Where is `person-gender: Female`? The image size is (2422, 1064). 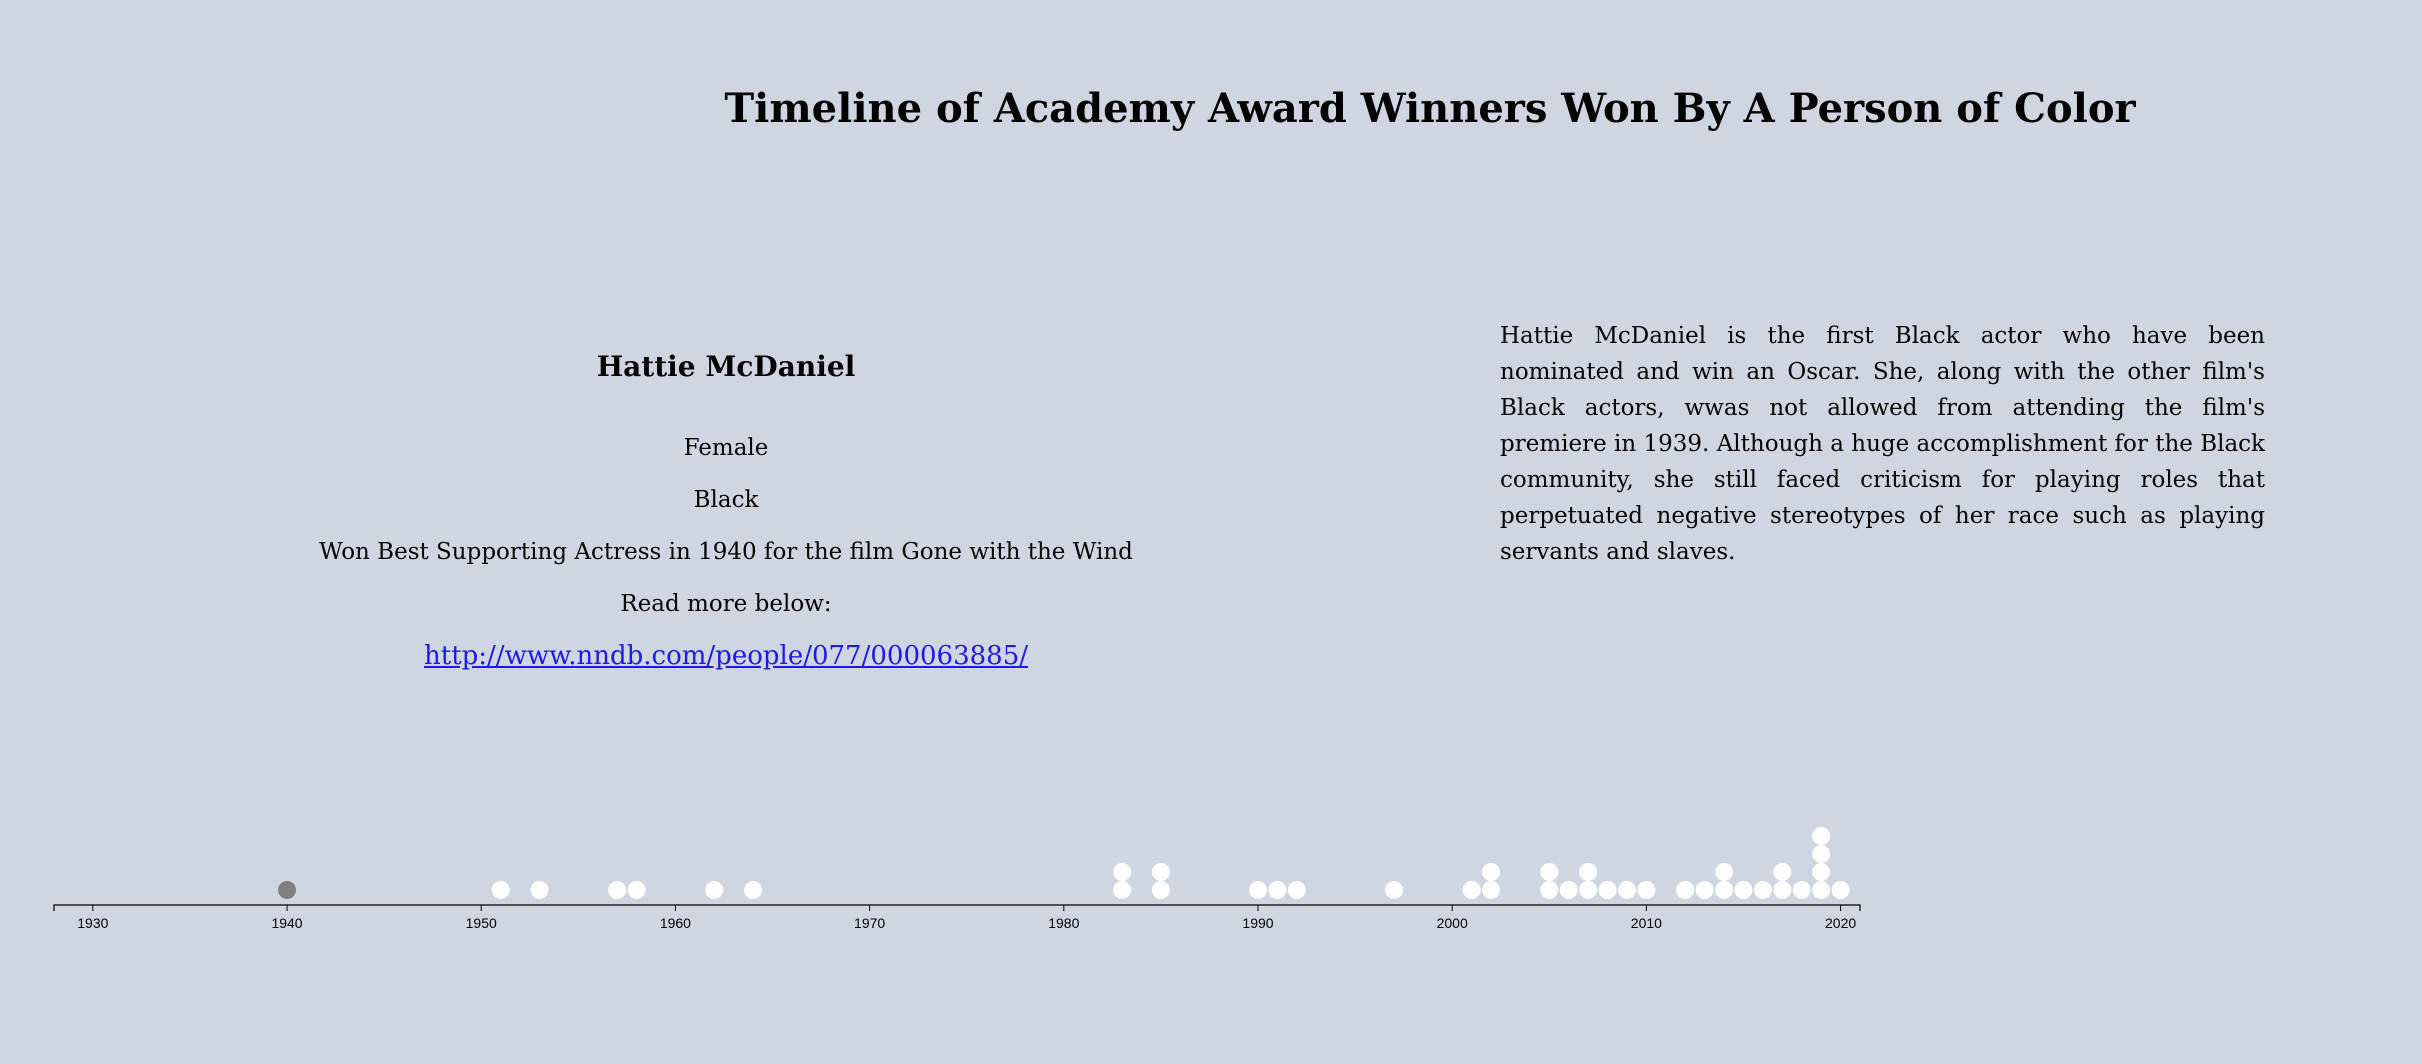 person-gender: Female is located at coordinates (726, 448).